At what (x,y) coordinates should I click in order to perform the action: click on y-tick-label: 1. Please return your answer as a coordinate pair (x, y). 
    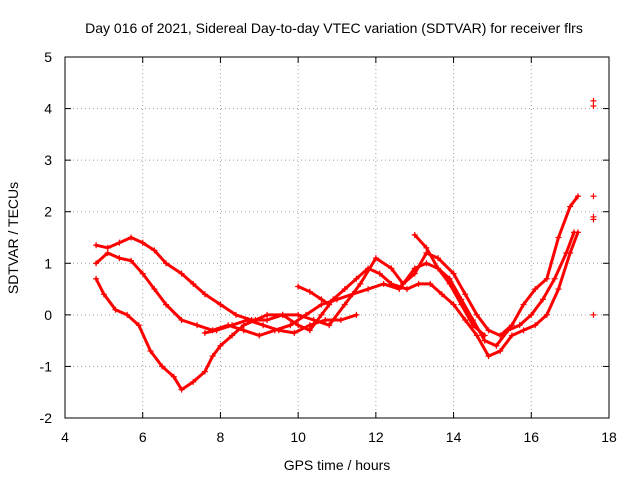
    Looking at the image, I should click on (48, 263).